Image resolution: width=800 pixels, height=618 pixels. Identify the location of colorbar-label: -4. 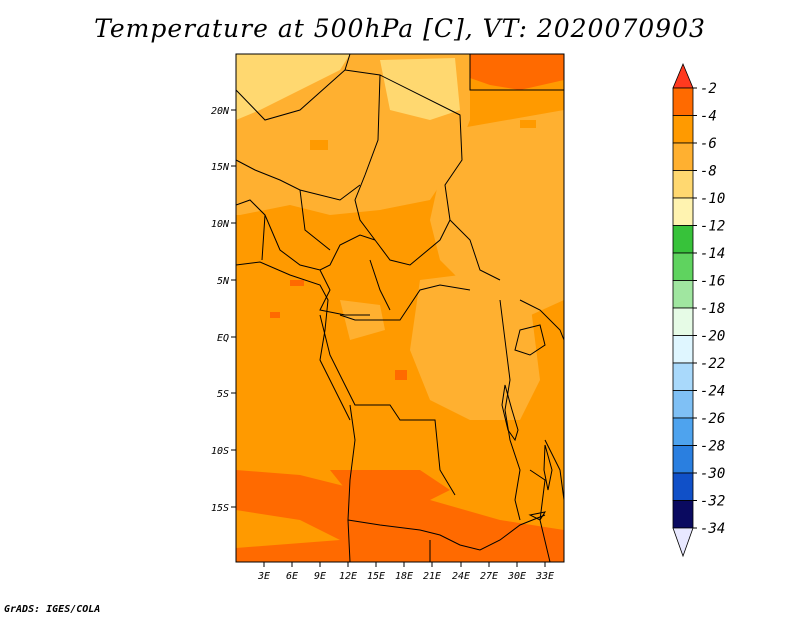
(708, 117).